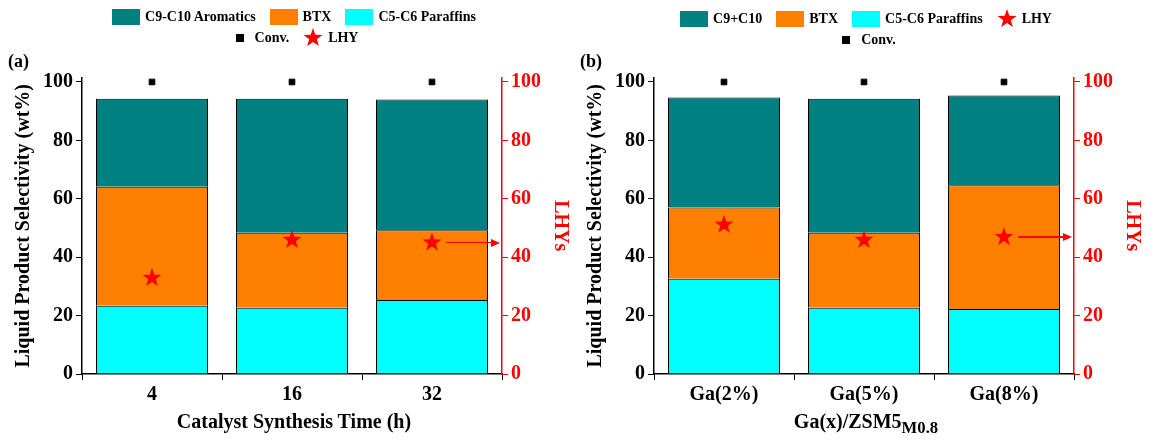 The image size is (1160, 448). I want to click on x-axis-title: Catalyst Synthesis Time (h), so click(294, 421).